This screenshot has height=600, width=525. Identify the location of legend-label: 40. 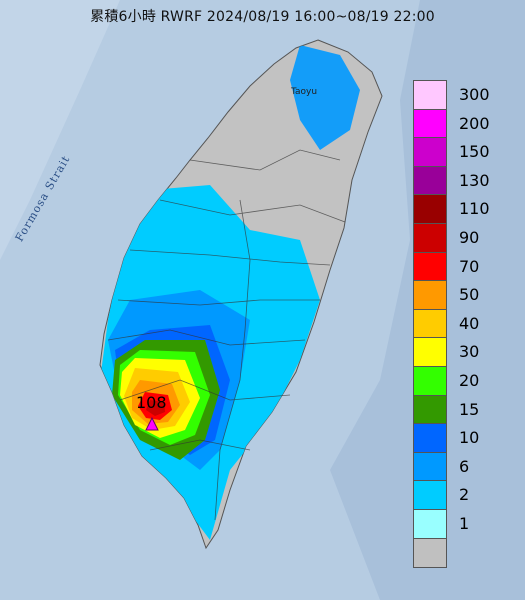
(469, 323).